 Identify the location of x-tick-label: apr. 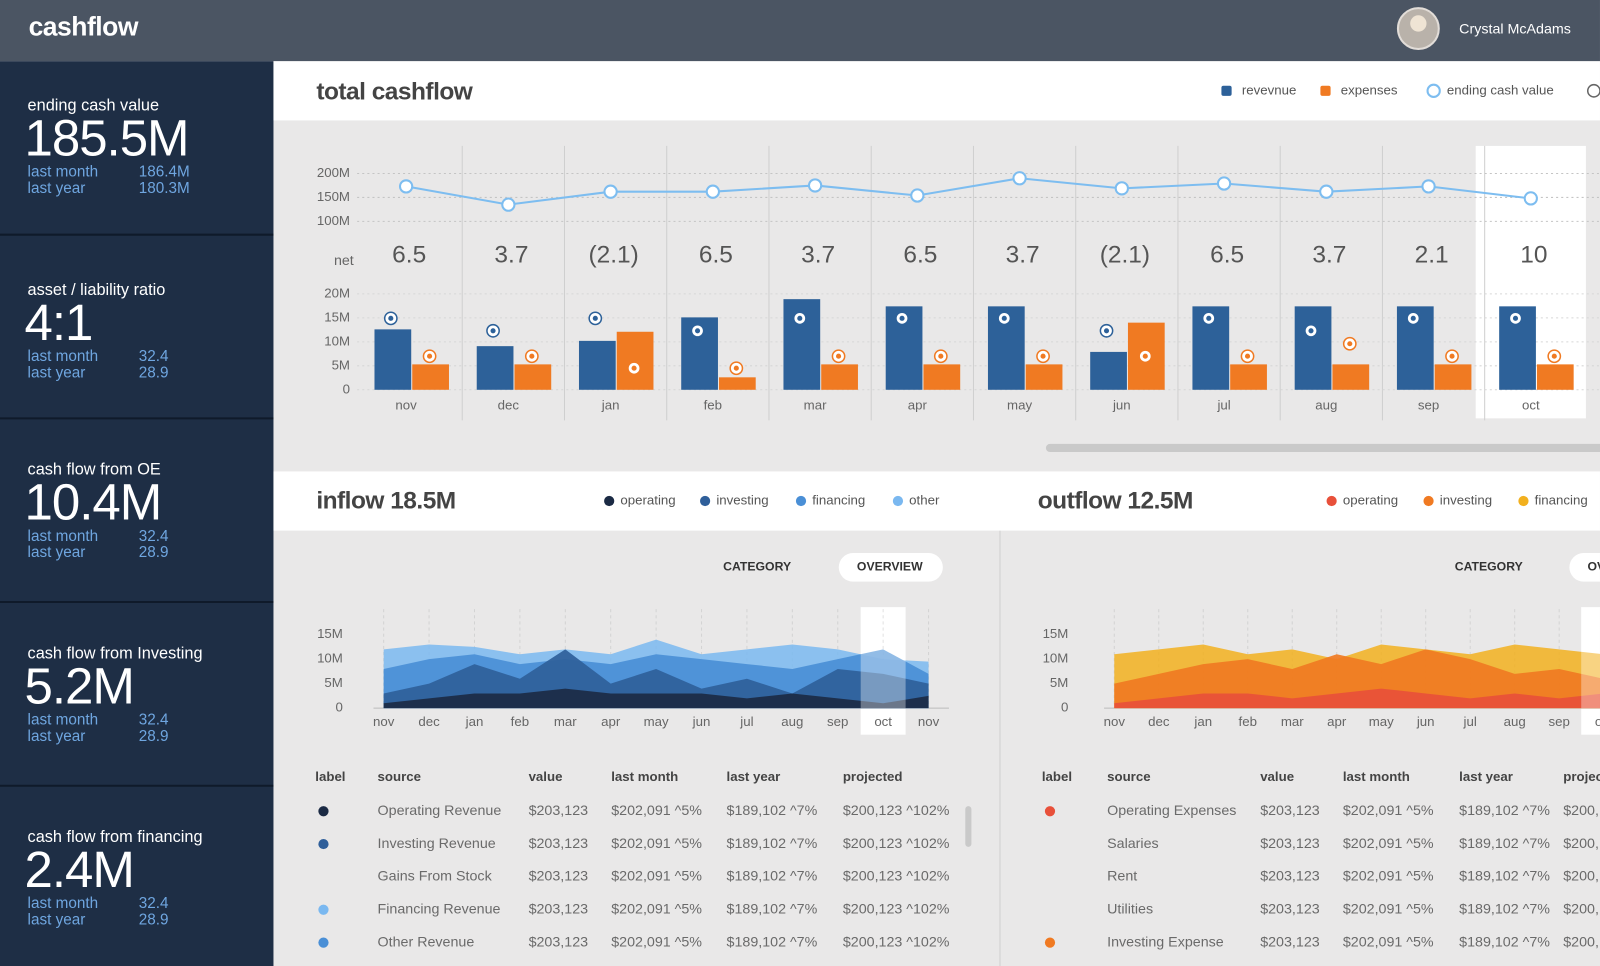
(1337, 721).